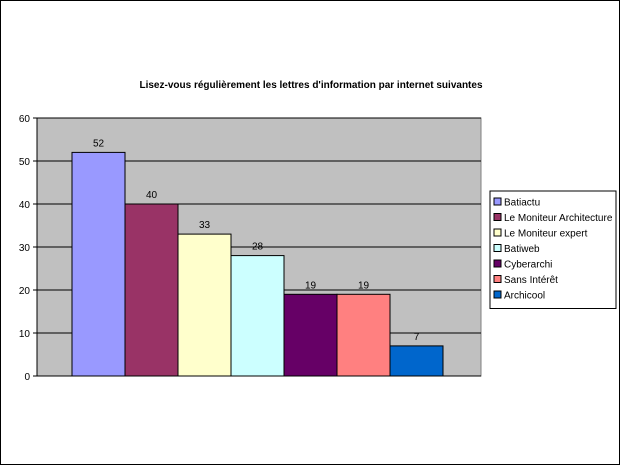  Describe the element at coordinates (257, 316) in the screenshot. I see `bar-batiweb` at that location.